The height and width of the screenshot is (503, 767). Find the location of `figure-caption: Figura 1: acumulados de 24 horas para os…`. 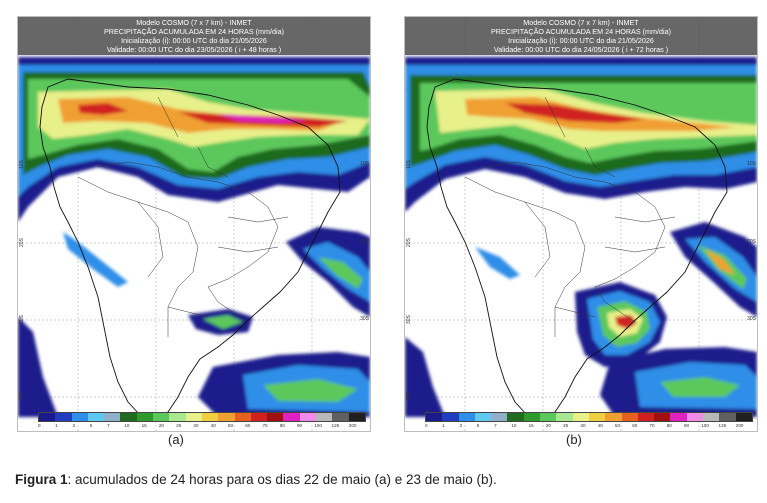

figure-caption: Figura 1: acumulados de 24 horas para os… is located at coordinates (256, 479).